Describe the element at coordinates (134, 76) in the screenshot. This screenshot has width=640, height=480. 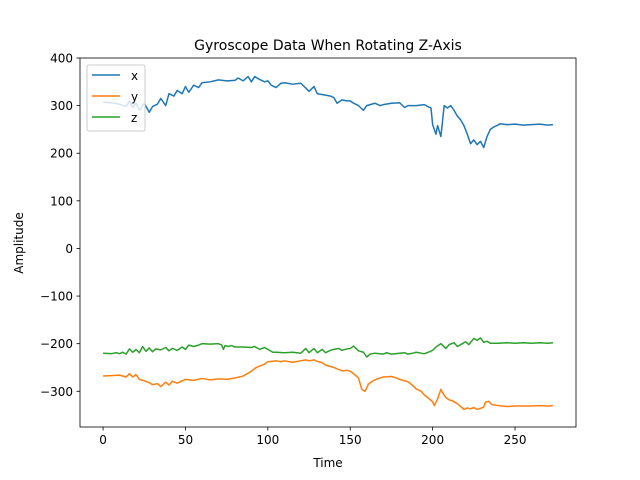
I see `legend-label-x: x` at that location.